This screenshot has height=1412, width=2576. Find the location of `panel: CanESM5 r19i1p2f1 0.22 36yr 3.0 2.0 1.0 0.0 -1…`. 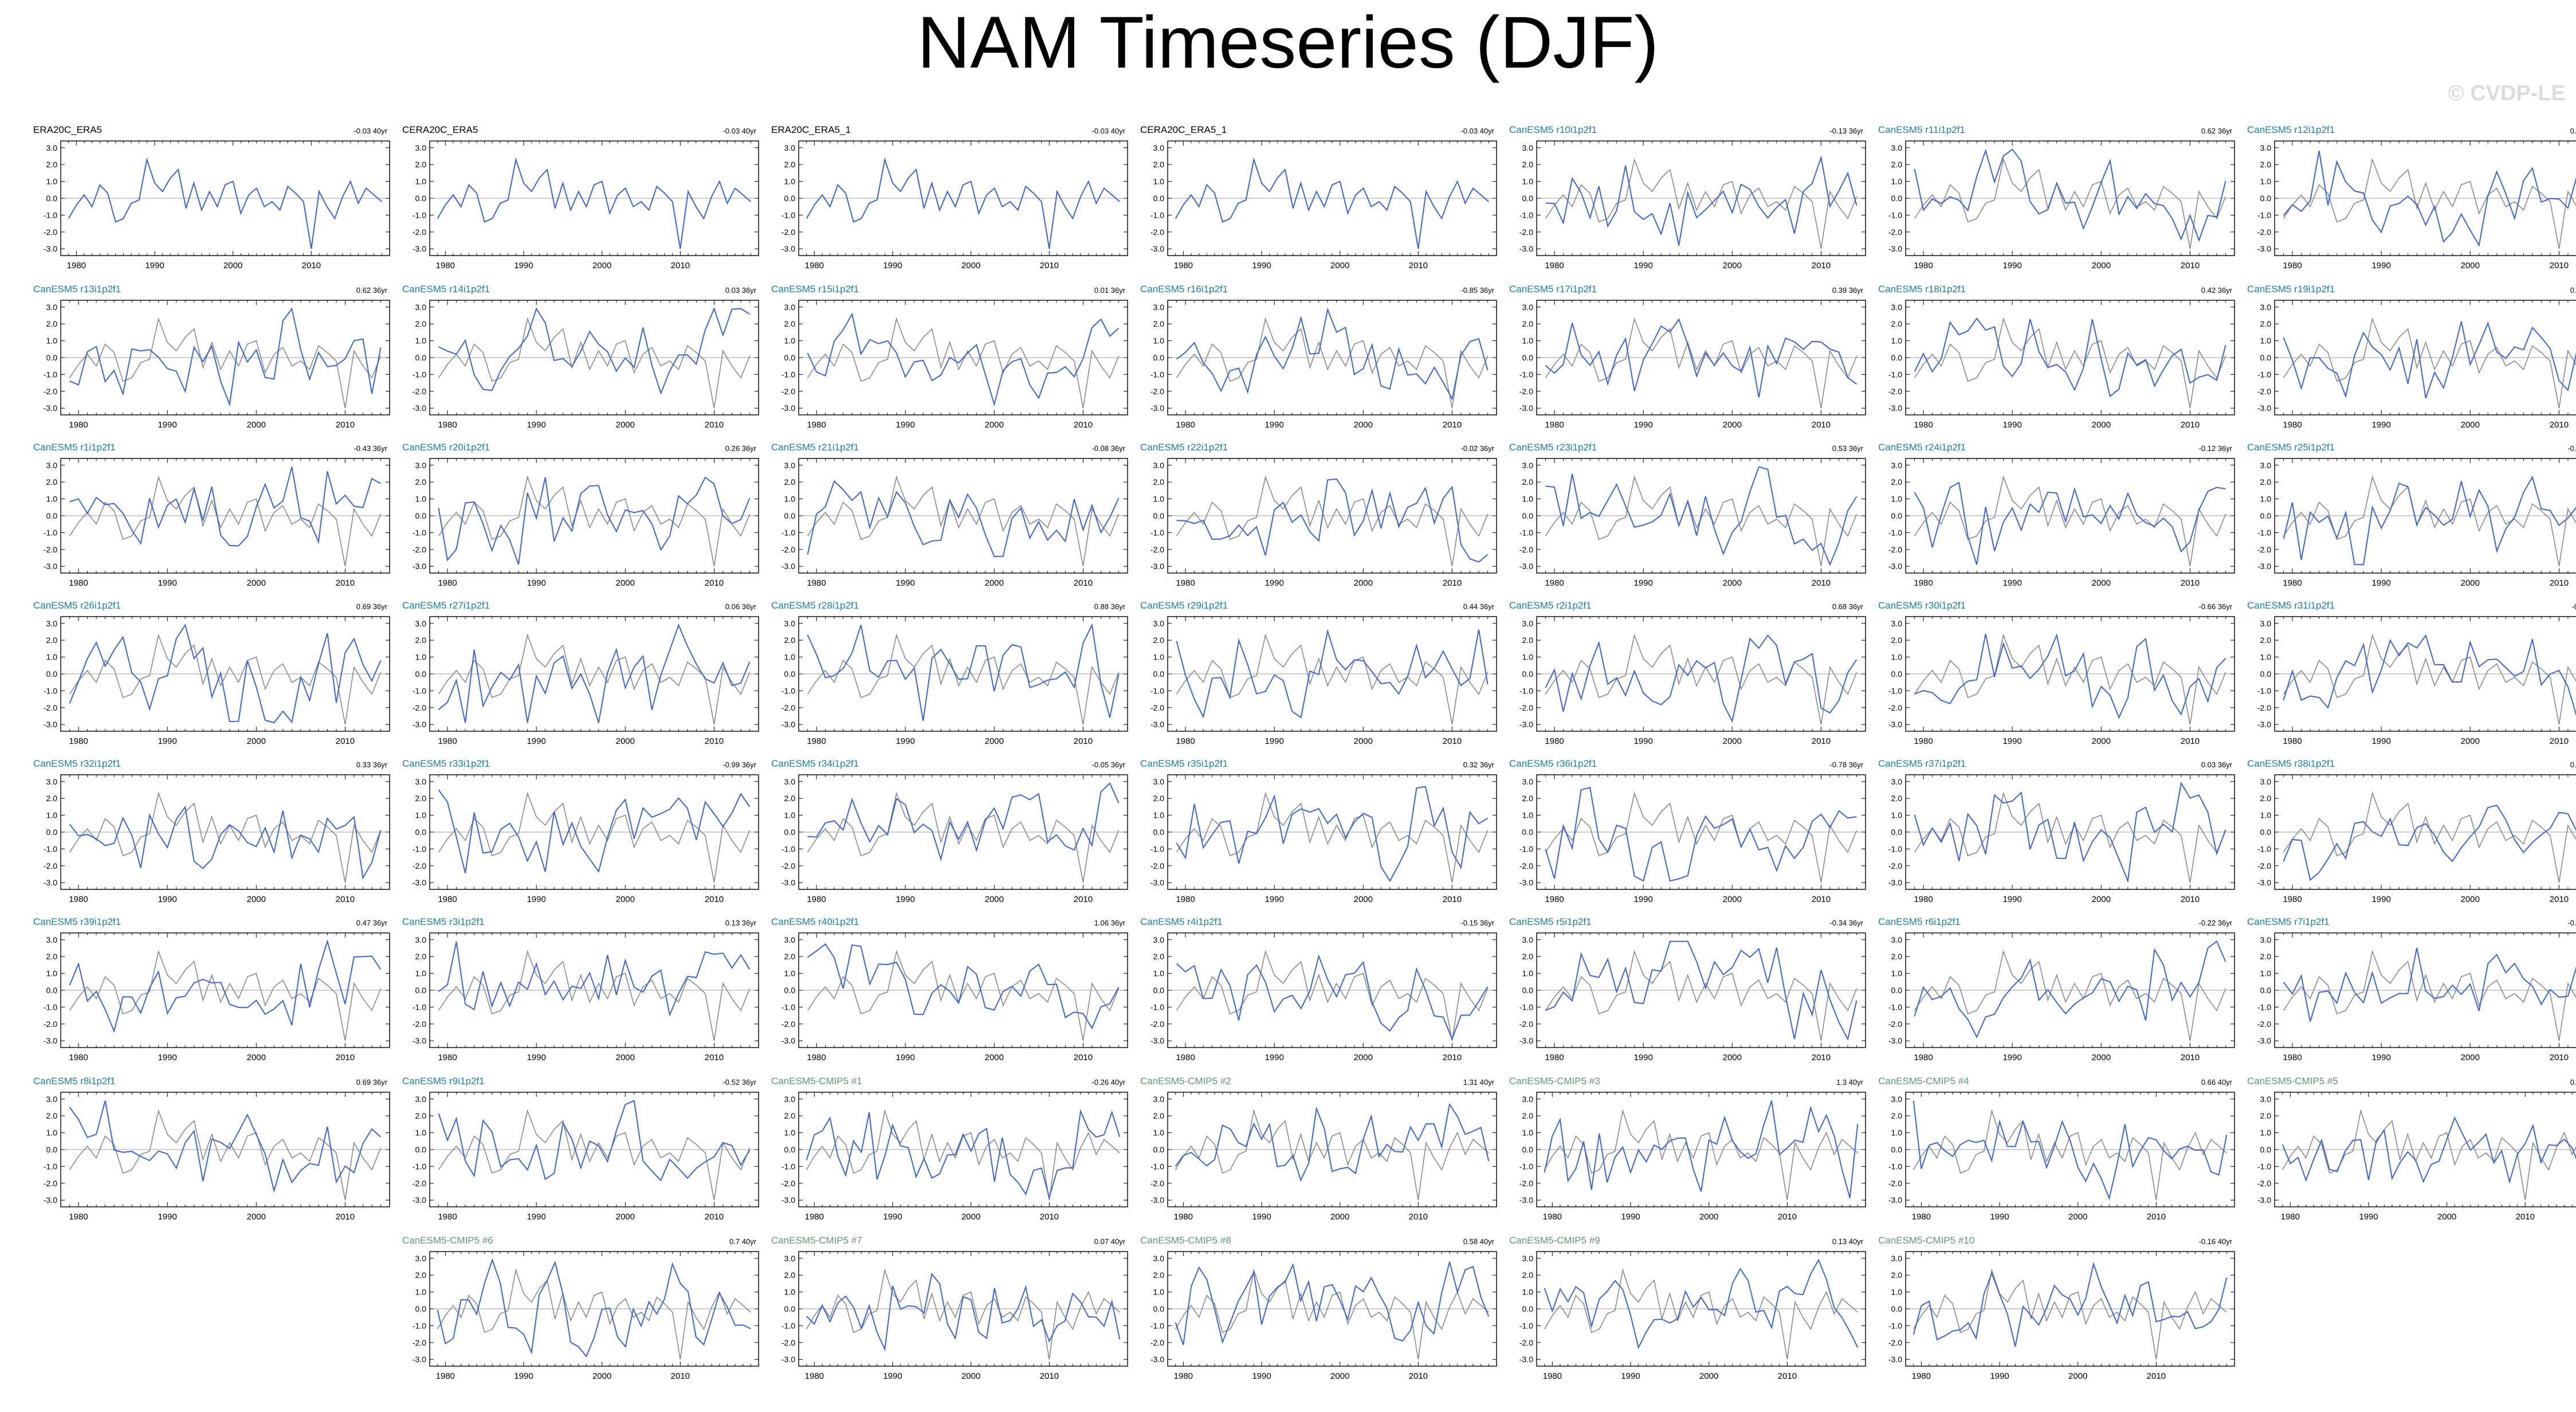

panel: CanESM5 r19i1p2f1 0.22 36yr 3.0 2.0 1.0 0.0 -1… is located at coordinates (2411, 361).